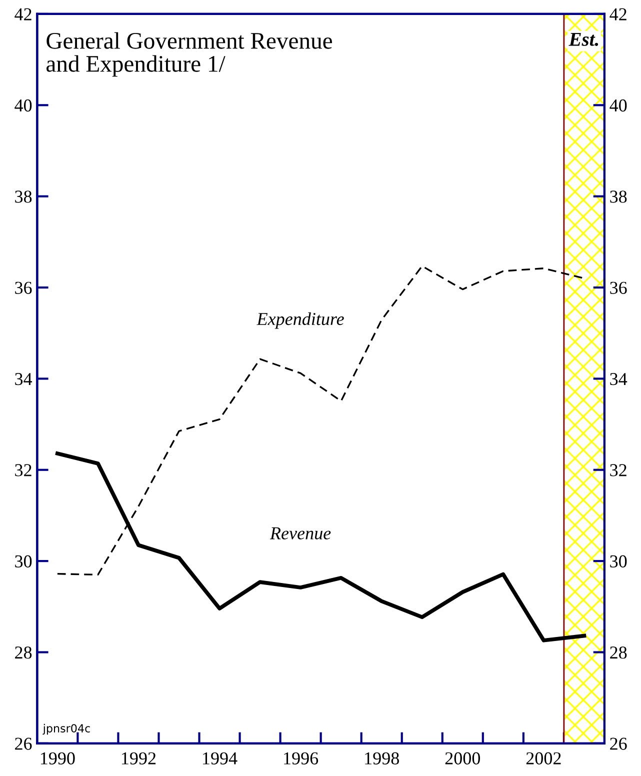 The width and height of the screenshot is (641, 776). I want to click on text: Revenue, so click(300, 533).